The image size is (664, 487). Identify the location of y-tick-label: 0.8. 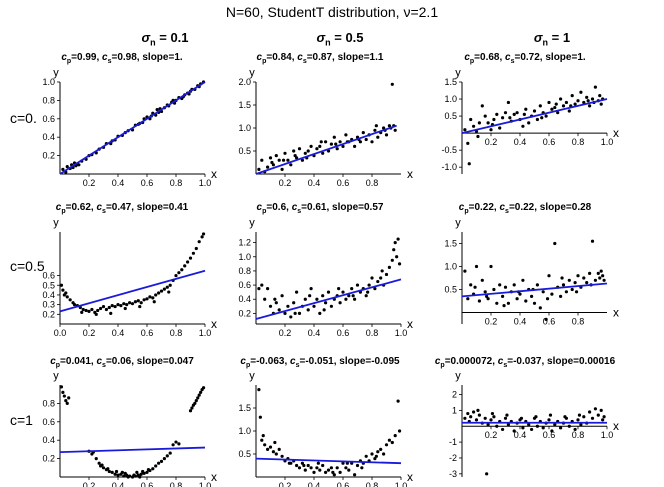
(48, 403).